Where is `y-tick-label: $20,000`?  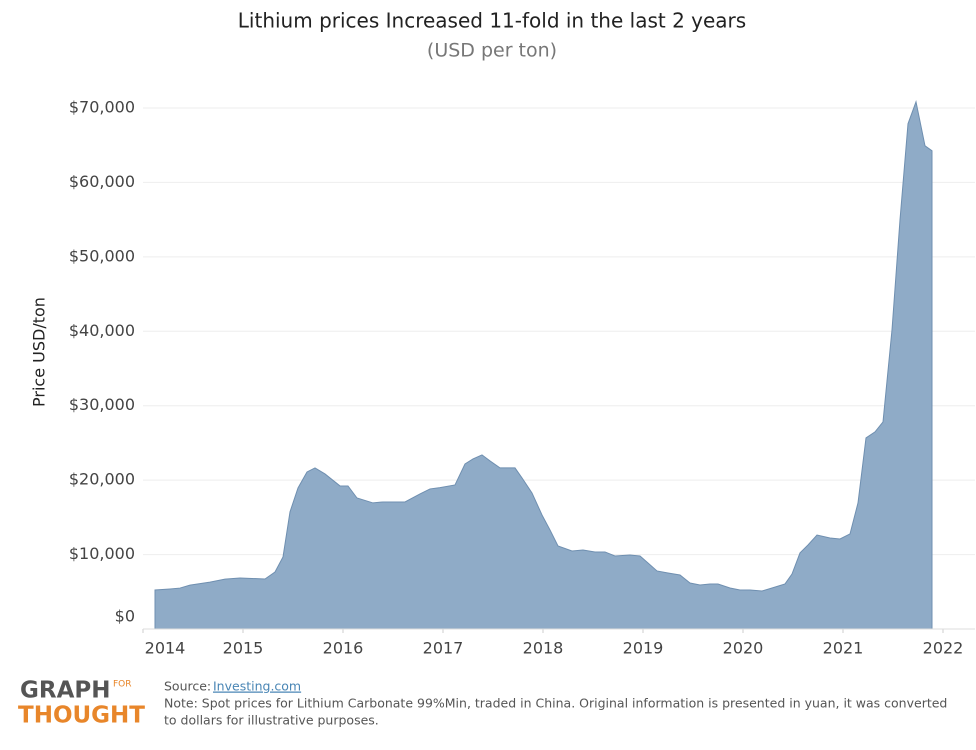
y-tick-label: $20,000 is located at coordinates (102, 479).